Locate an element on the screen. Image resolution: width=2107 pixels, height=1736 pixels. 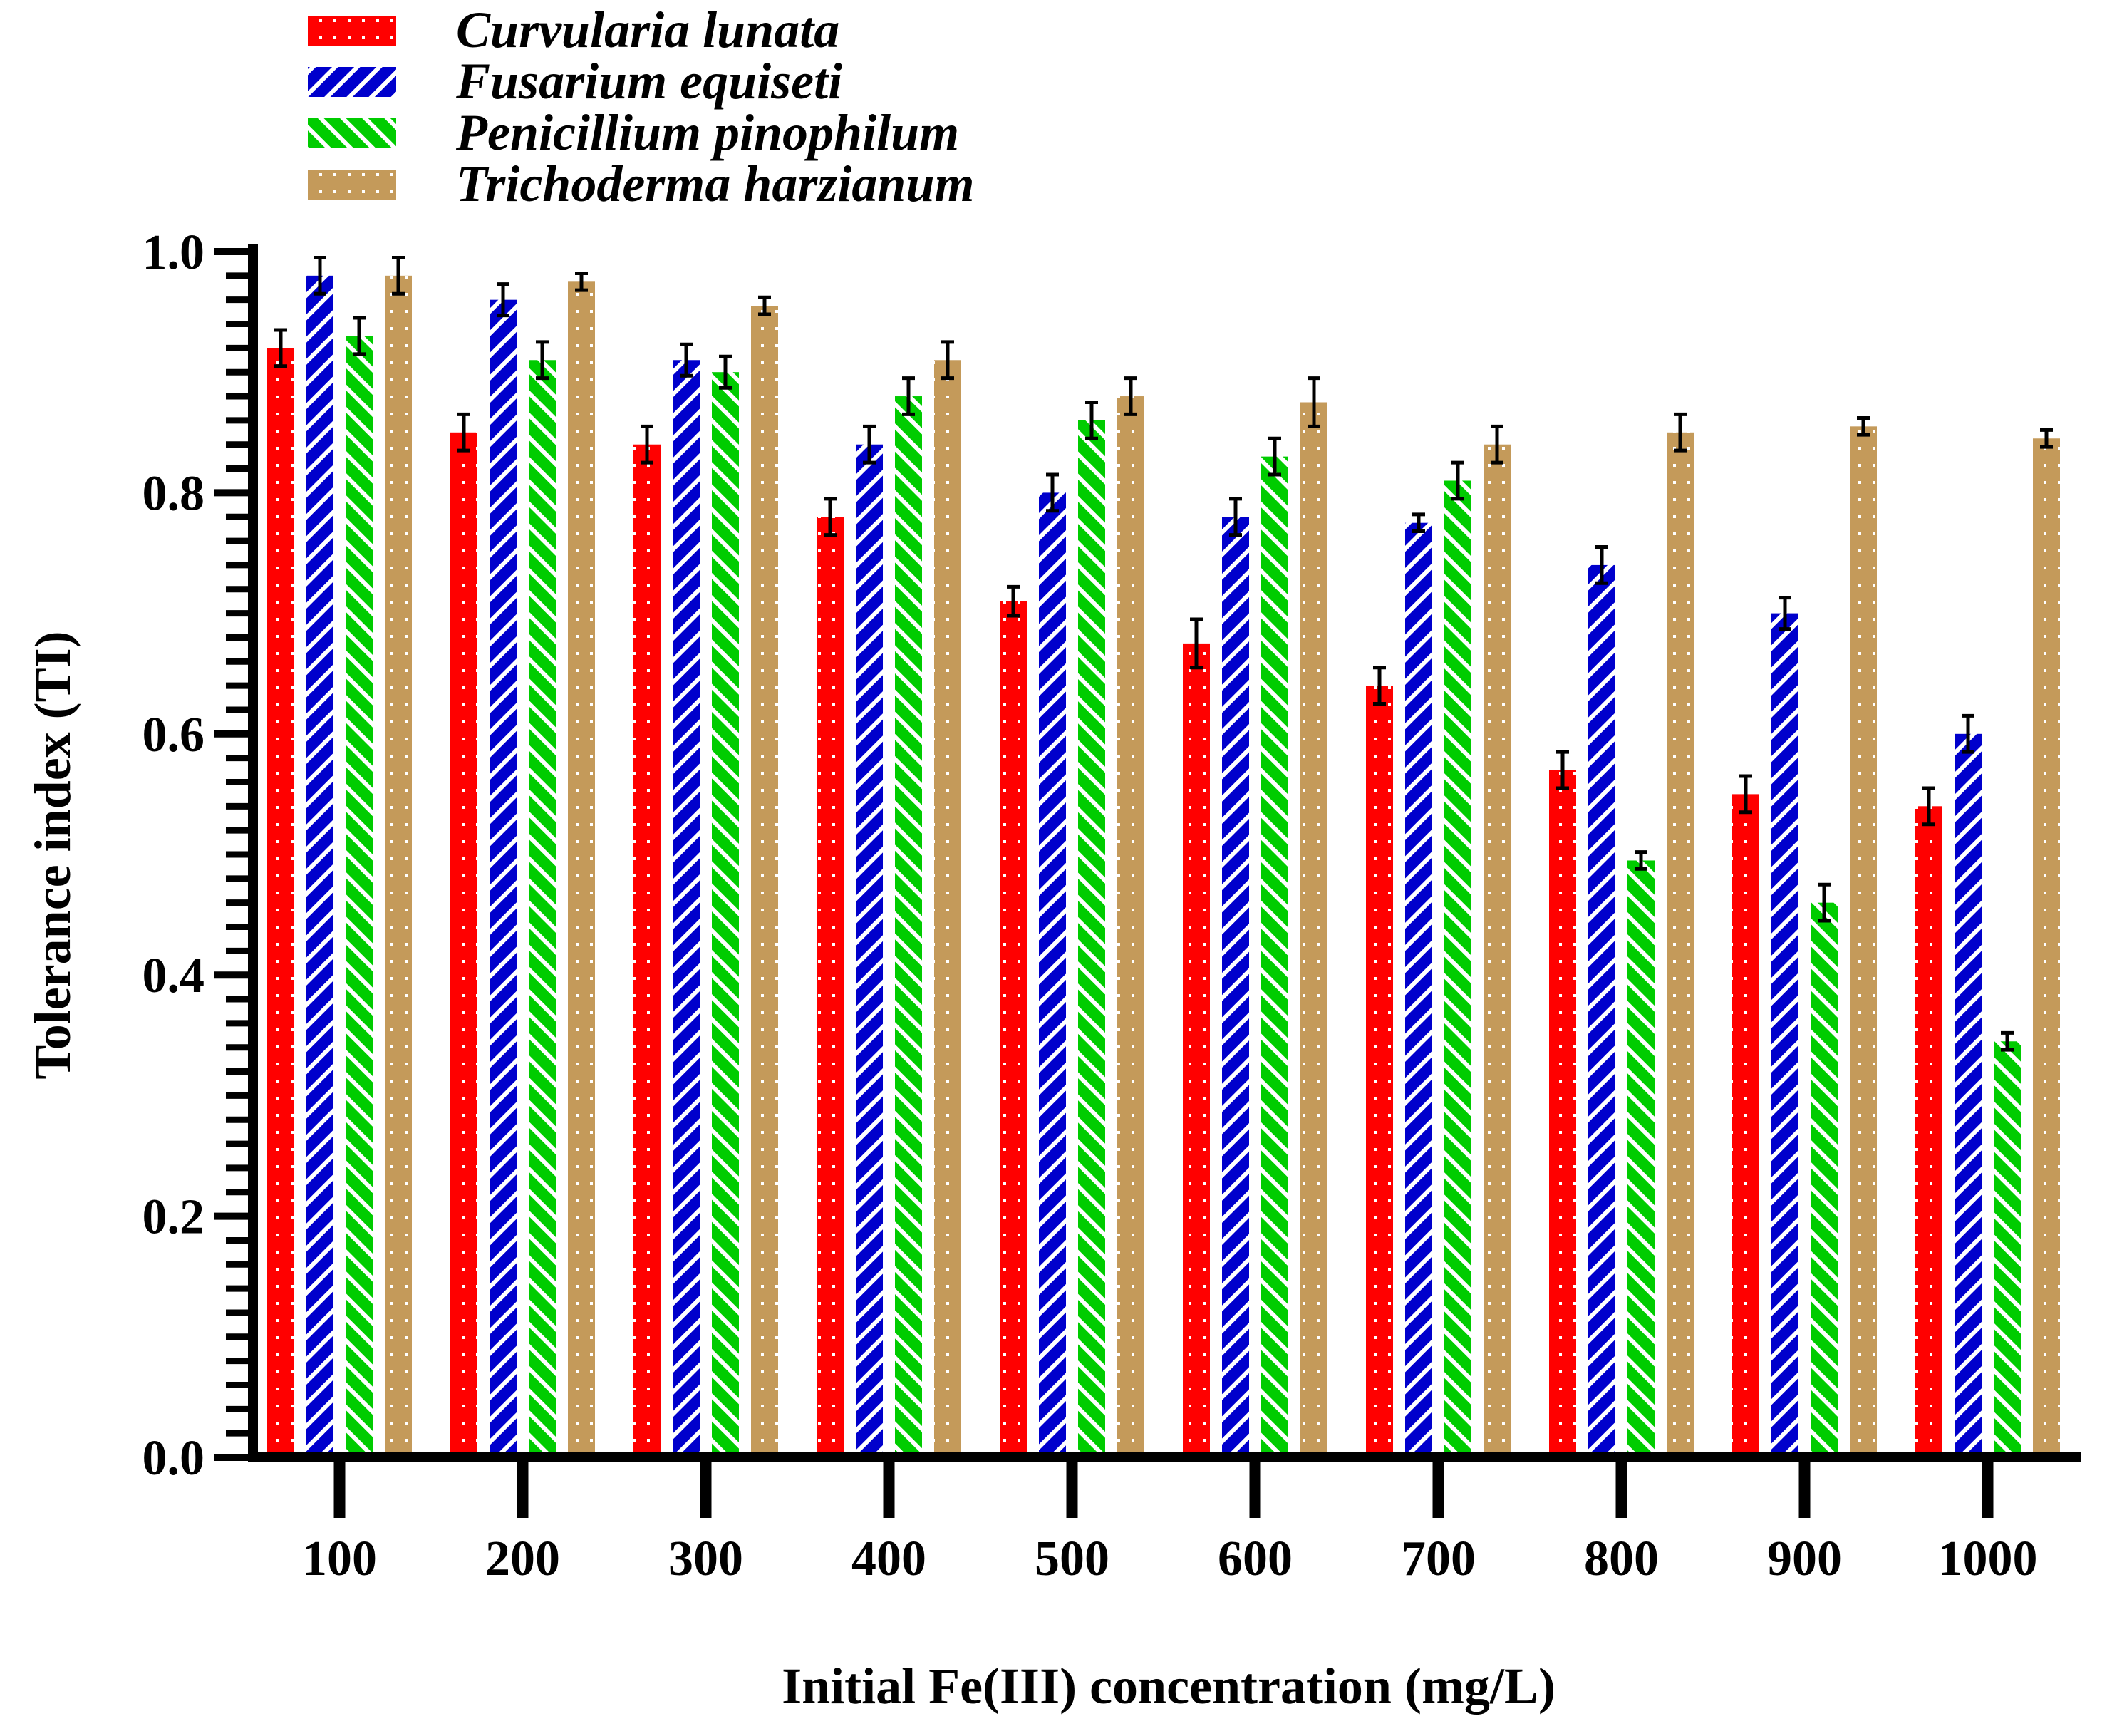
legend-swatch-penicillium-pinophilum is located at coordinates (352, 133).